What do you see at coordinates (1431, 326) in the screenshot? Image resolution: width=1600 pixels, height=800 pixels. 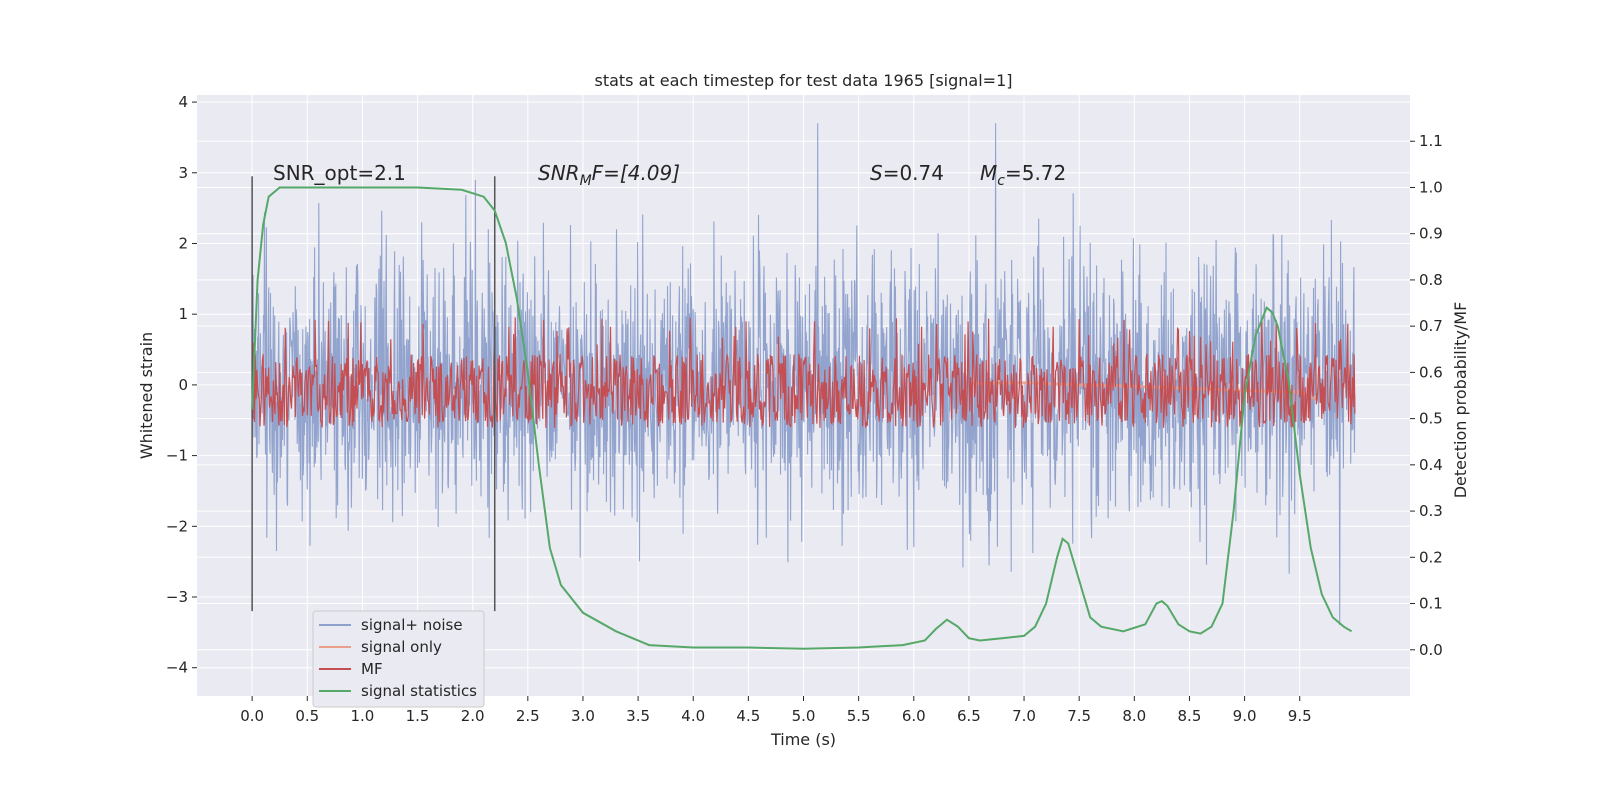 I see `y2-tick-label: 0.7` at bounding box center [1431, 326].